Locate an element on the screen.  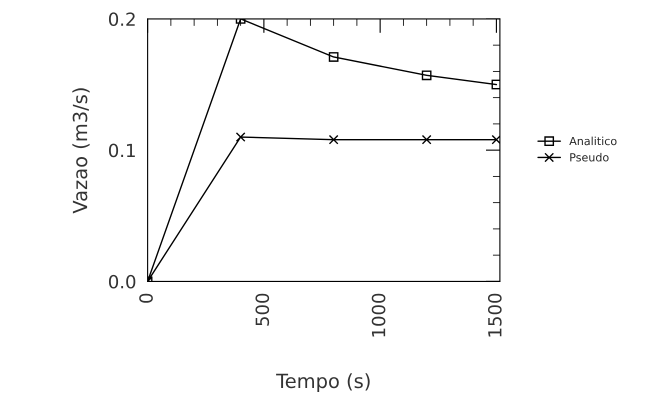
y-axis-title: Vazao (m3/s) is located at coordinates (81, 151).